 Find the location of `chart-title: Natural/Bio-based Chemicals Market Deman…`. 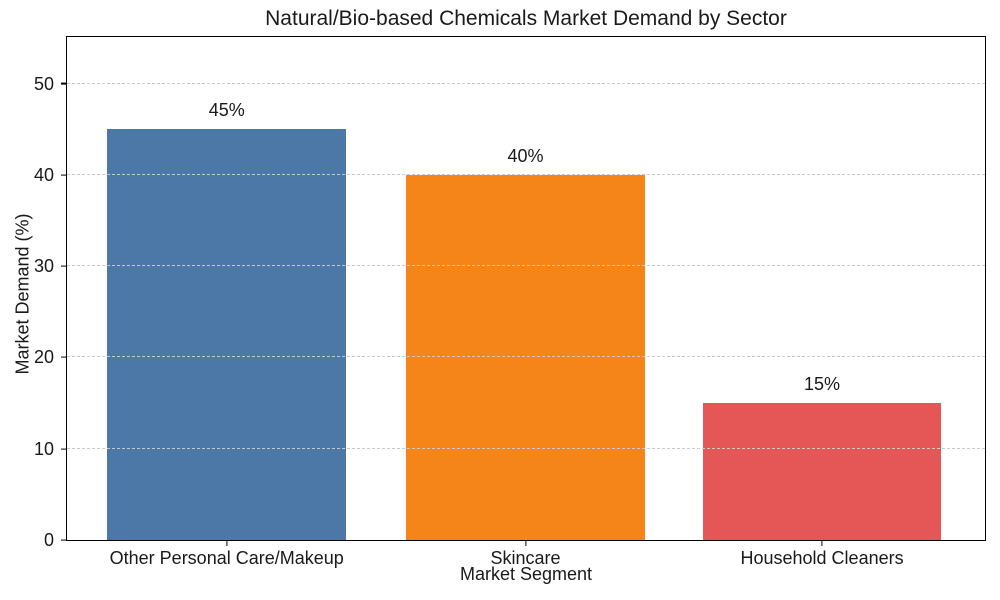

chart-title: Natural/Bio-based Chemicals Market Deman… is located at coordinates (526, 18).